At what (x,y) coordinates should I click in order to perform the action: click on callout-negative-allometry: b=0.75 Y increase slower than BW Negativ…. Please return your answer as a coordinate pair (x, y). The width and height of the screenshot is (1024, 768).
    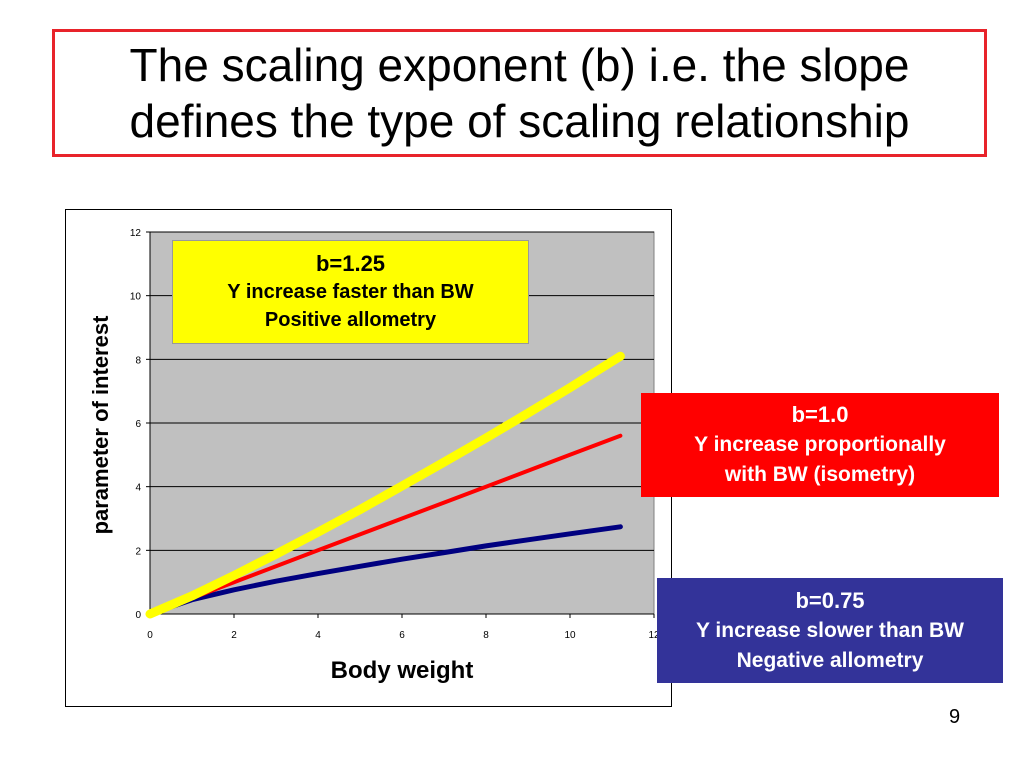
    Looking at the image, I should click on (830, 630).